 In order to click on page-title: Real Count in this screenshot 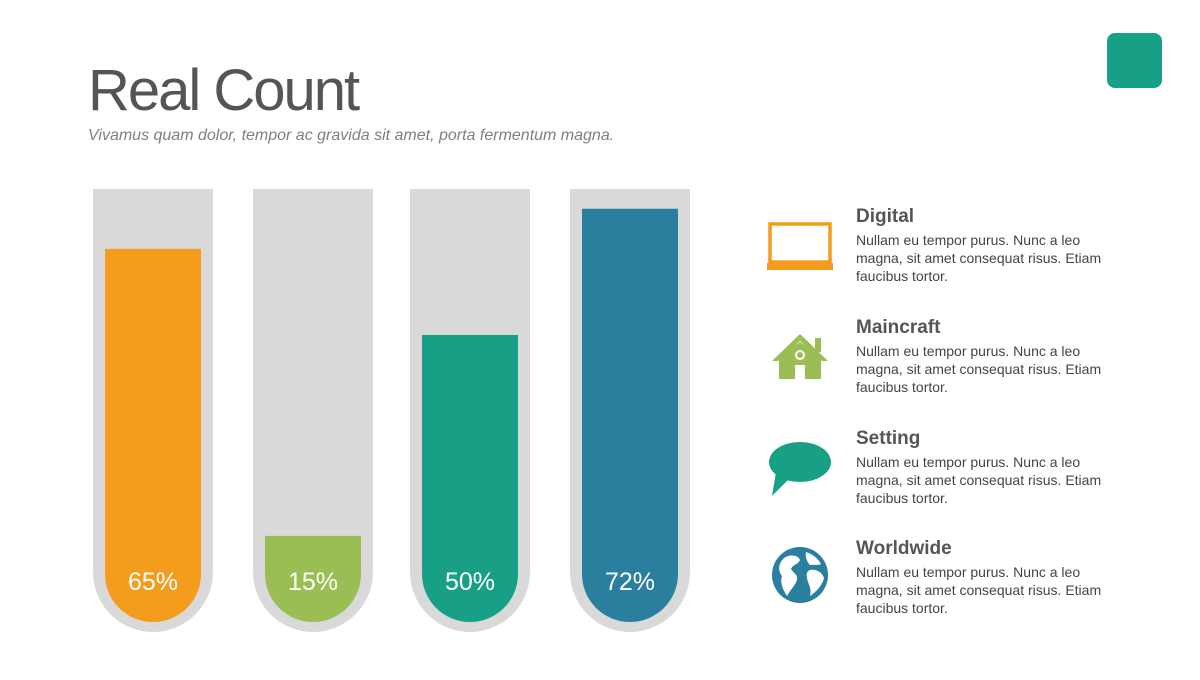, I will do `click(224, 90)`.